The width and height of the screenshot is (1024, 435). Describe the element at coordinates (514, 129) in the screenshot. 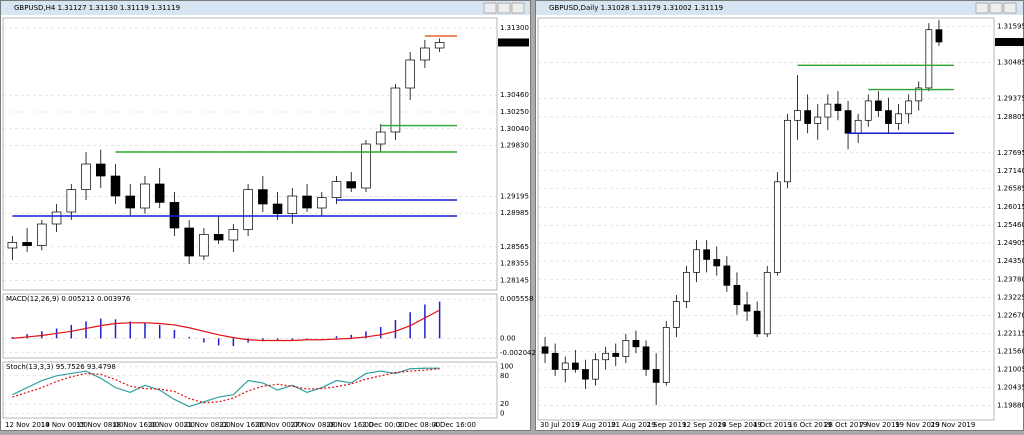

I see `y-tick-label: 1.30040` at that location.